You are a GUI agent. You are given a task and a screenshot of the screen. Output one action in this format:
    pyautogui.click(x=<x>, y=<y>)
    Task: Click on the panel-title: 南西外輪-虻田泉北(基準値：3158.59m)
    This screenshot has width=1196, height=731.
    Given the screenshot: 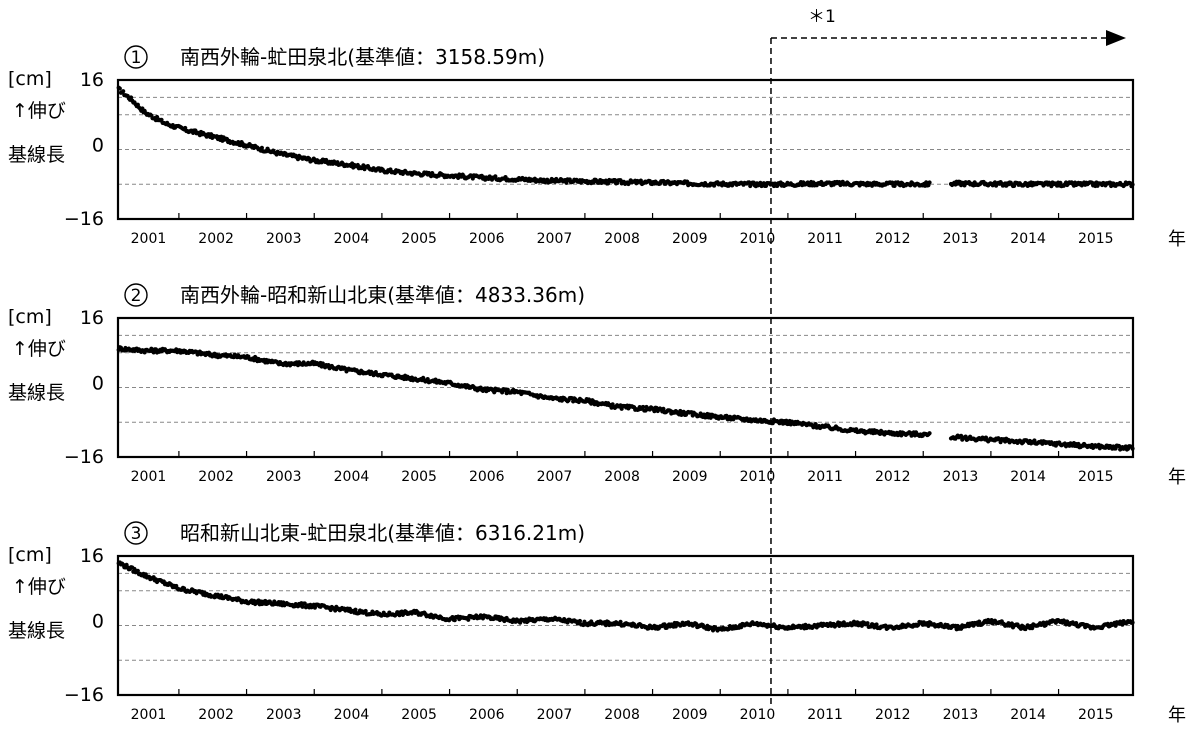 What is the action you would take?
    pyautogui.click(x=362, y=57)
    